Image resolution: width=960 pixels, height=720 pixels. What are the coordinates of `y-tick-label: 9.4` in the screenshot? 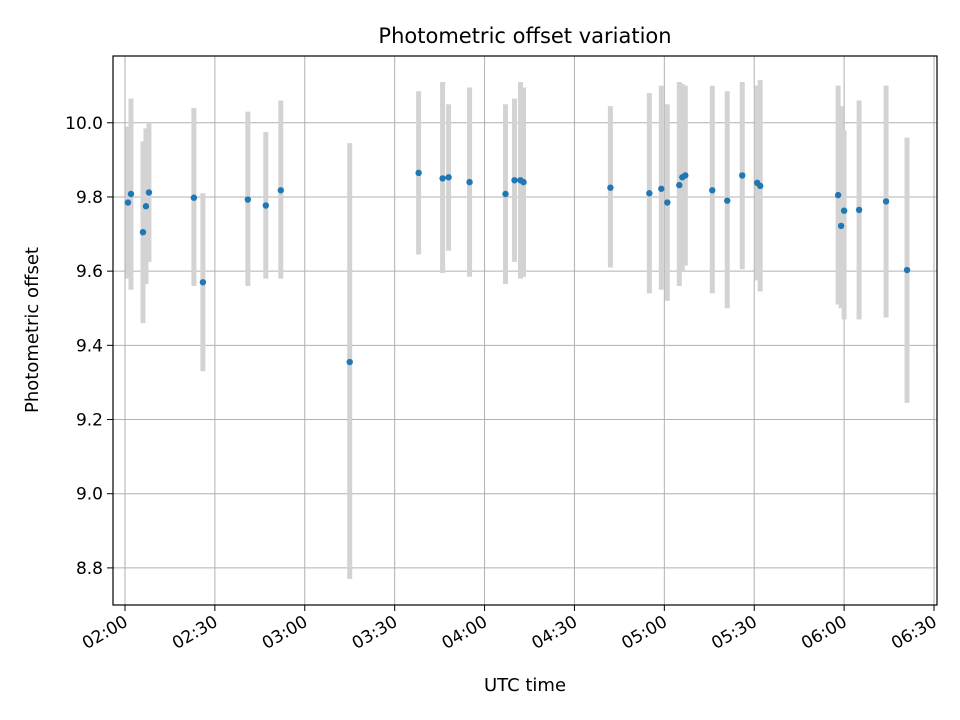 It's located at (89, 346).